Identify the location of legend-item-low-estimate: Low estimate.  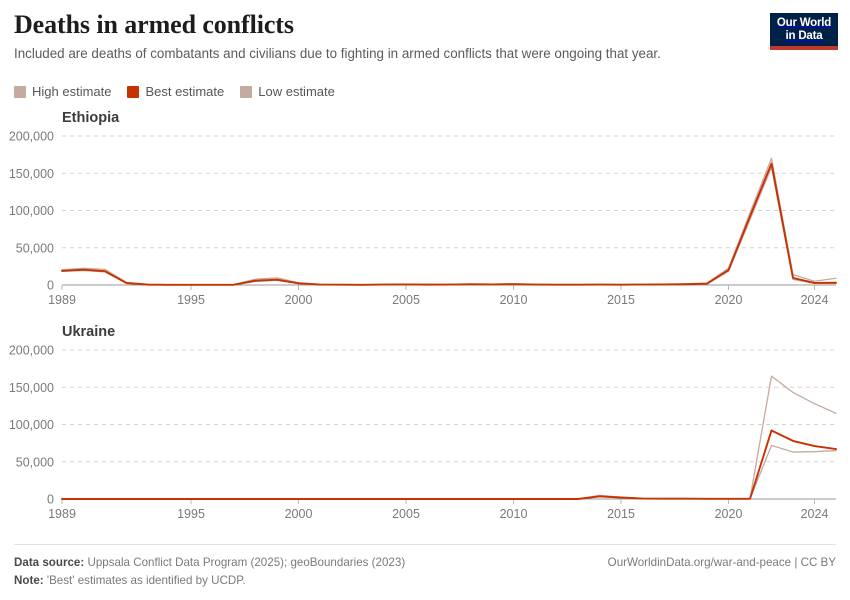
(287, 91).